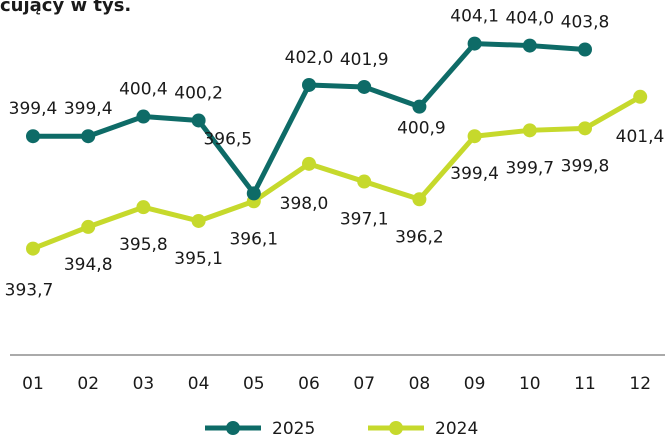 The height and width of the screenshot is (439, 665). What do you see at coordinates (88, 265) in the screenshot?
I see `data-label: 394,8` at bounding box center [88, 265].